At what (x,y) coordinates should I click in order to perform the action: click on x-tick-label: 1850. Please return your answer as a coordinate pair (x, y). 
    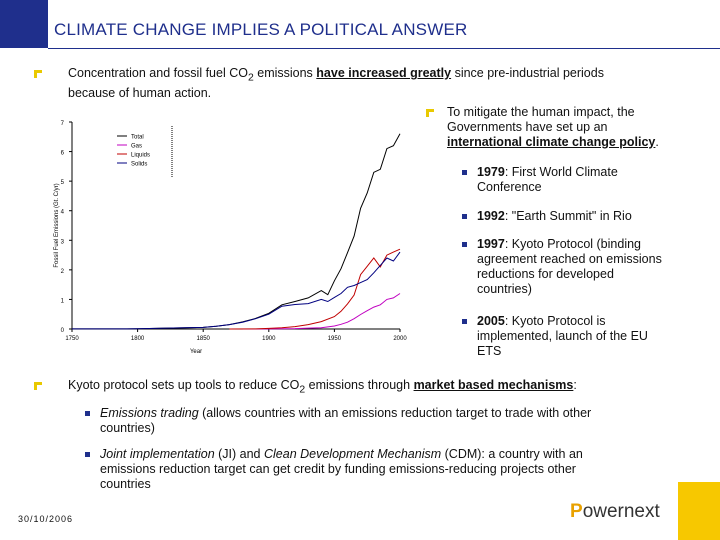
    Looking at the image, I should click on (204, 339).